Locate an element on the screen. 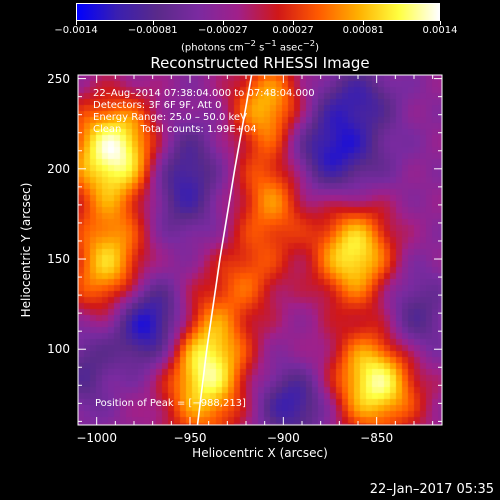  colorbar-gradient is located at coordinates (258, 12).